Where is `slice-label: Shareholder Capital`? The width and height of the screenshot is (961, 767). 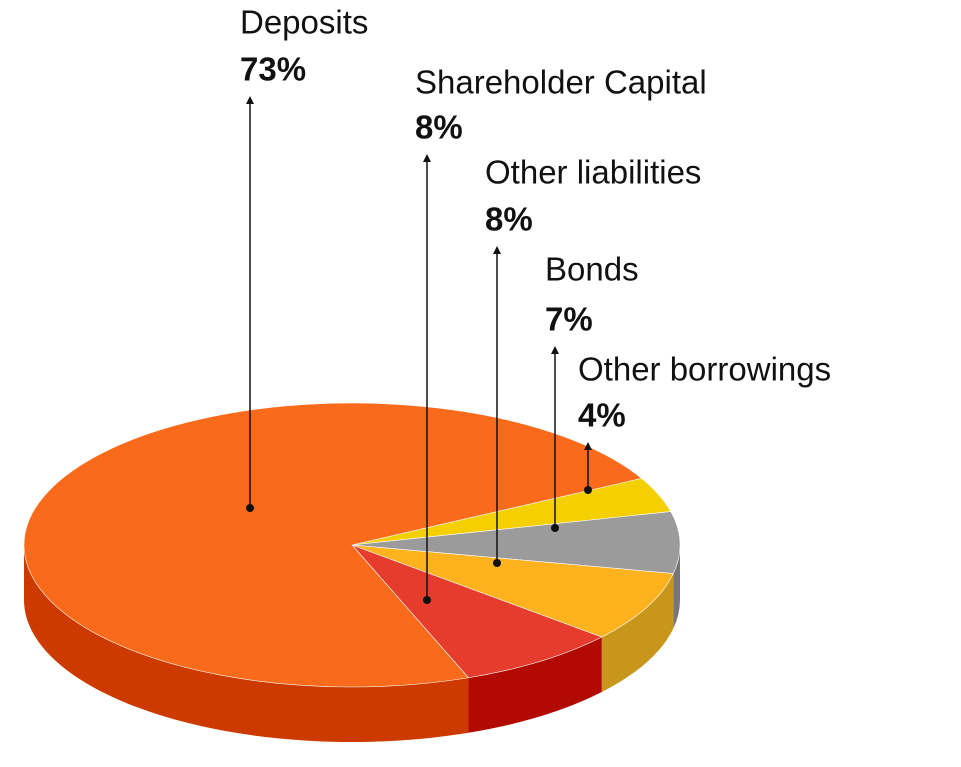
slice-label: Shareholder Capital is located at coordinates (561, 82).